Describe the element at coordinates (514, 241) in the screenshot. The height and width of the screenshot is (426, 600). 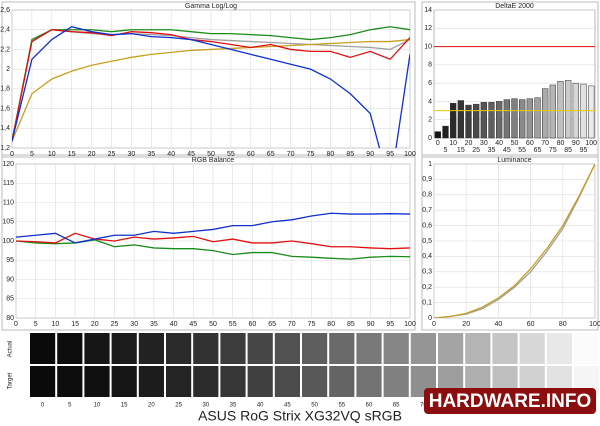
I see `series-line` at that location.